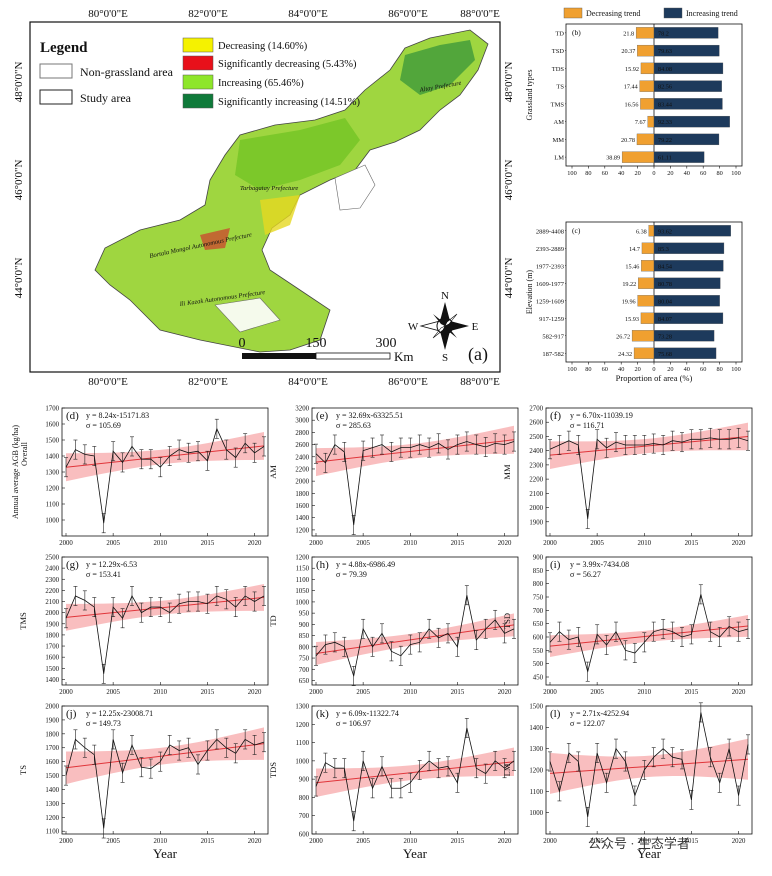 The height and width of the screenshot is (876, 772). Describe the element at coordinates (634, 249) in the screenshot. I see `data-label: 14.7` at that location.